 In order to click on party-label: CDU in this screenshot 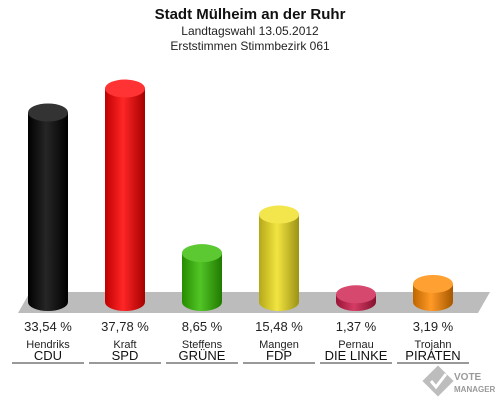, I will do `click(48, 355)`.